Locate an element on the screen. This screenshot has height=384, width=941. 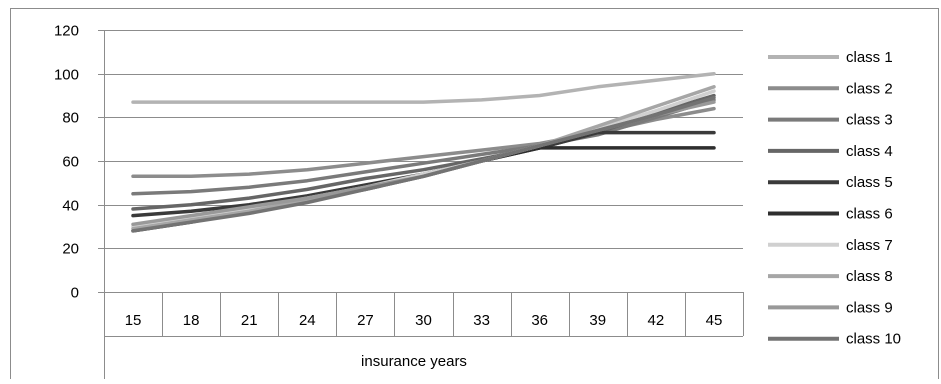
legend-entry: class 9 is located at coordinates (830, 307).